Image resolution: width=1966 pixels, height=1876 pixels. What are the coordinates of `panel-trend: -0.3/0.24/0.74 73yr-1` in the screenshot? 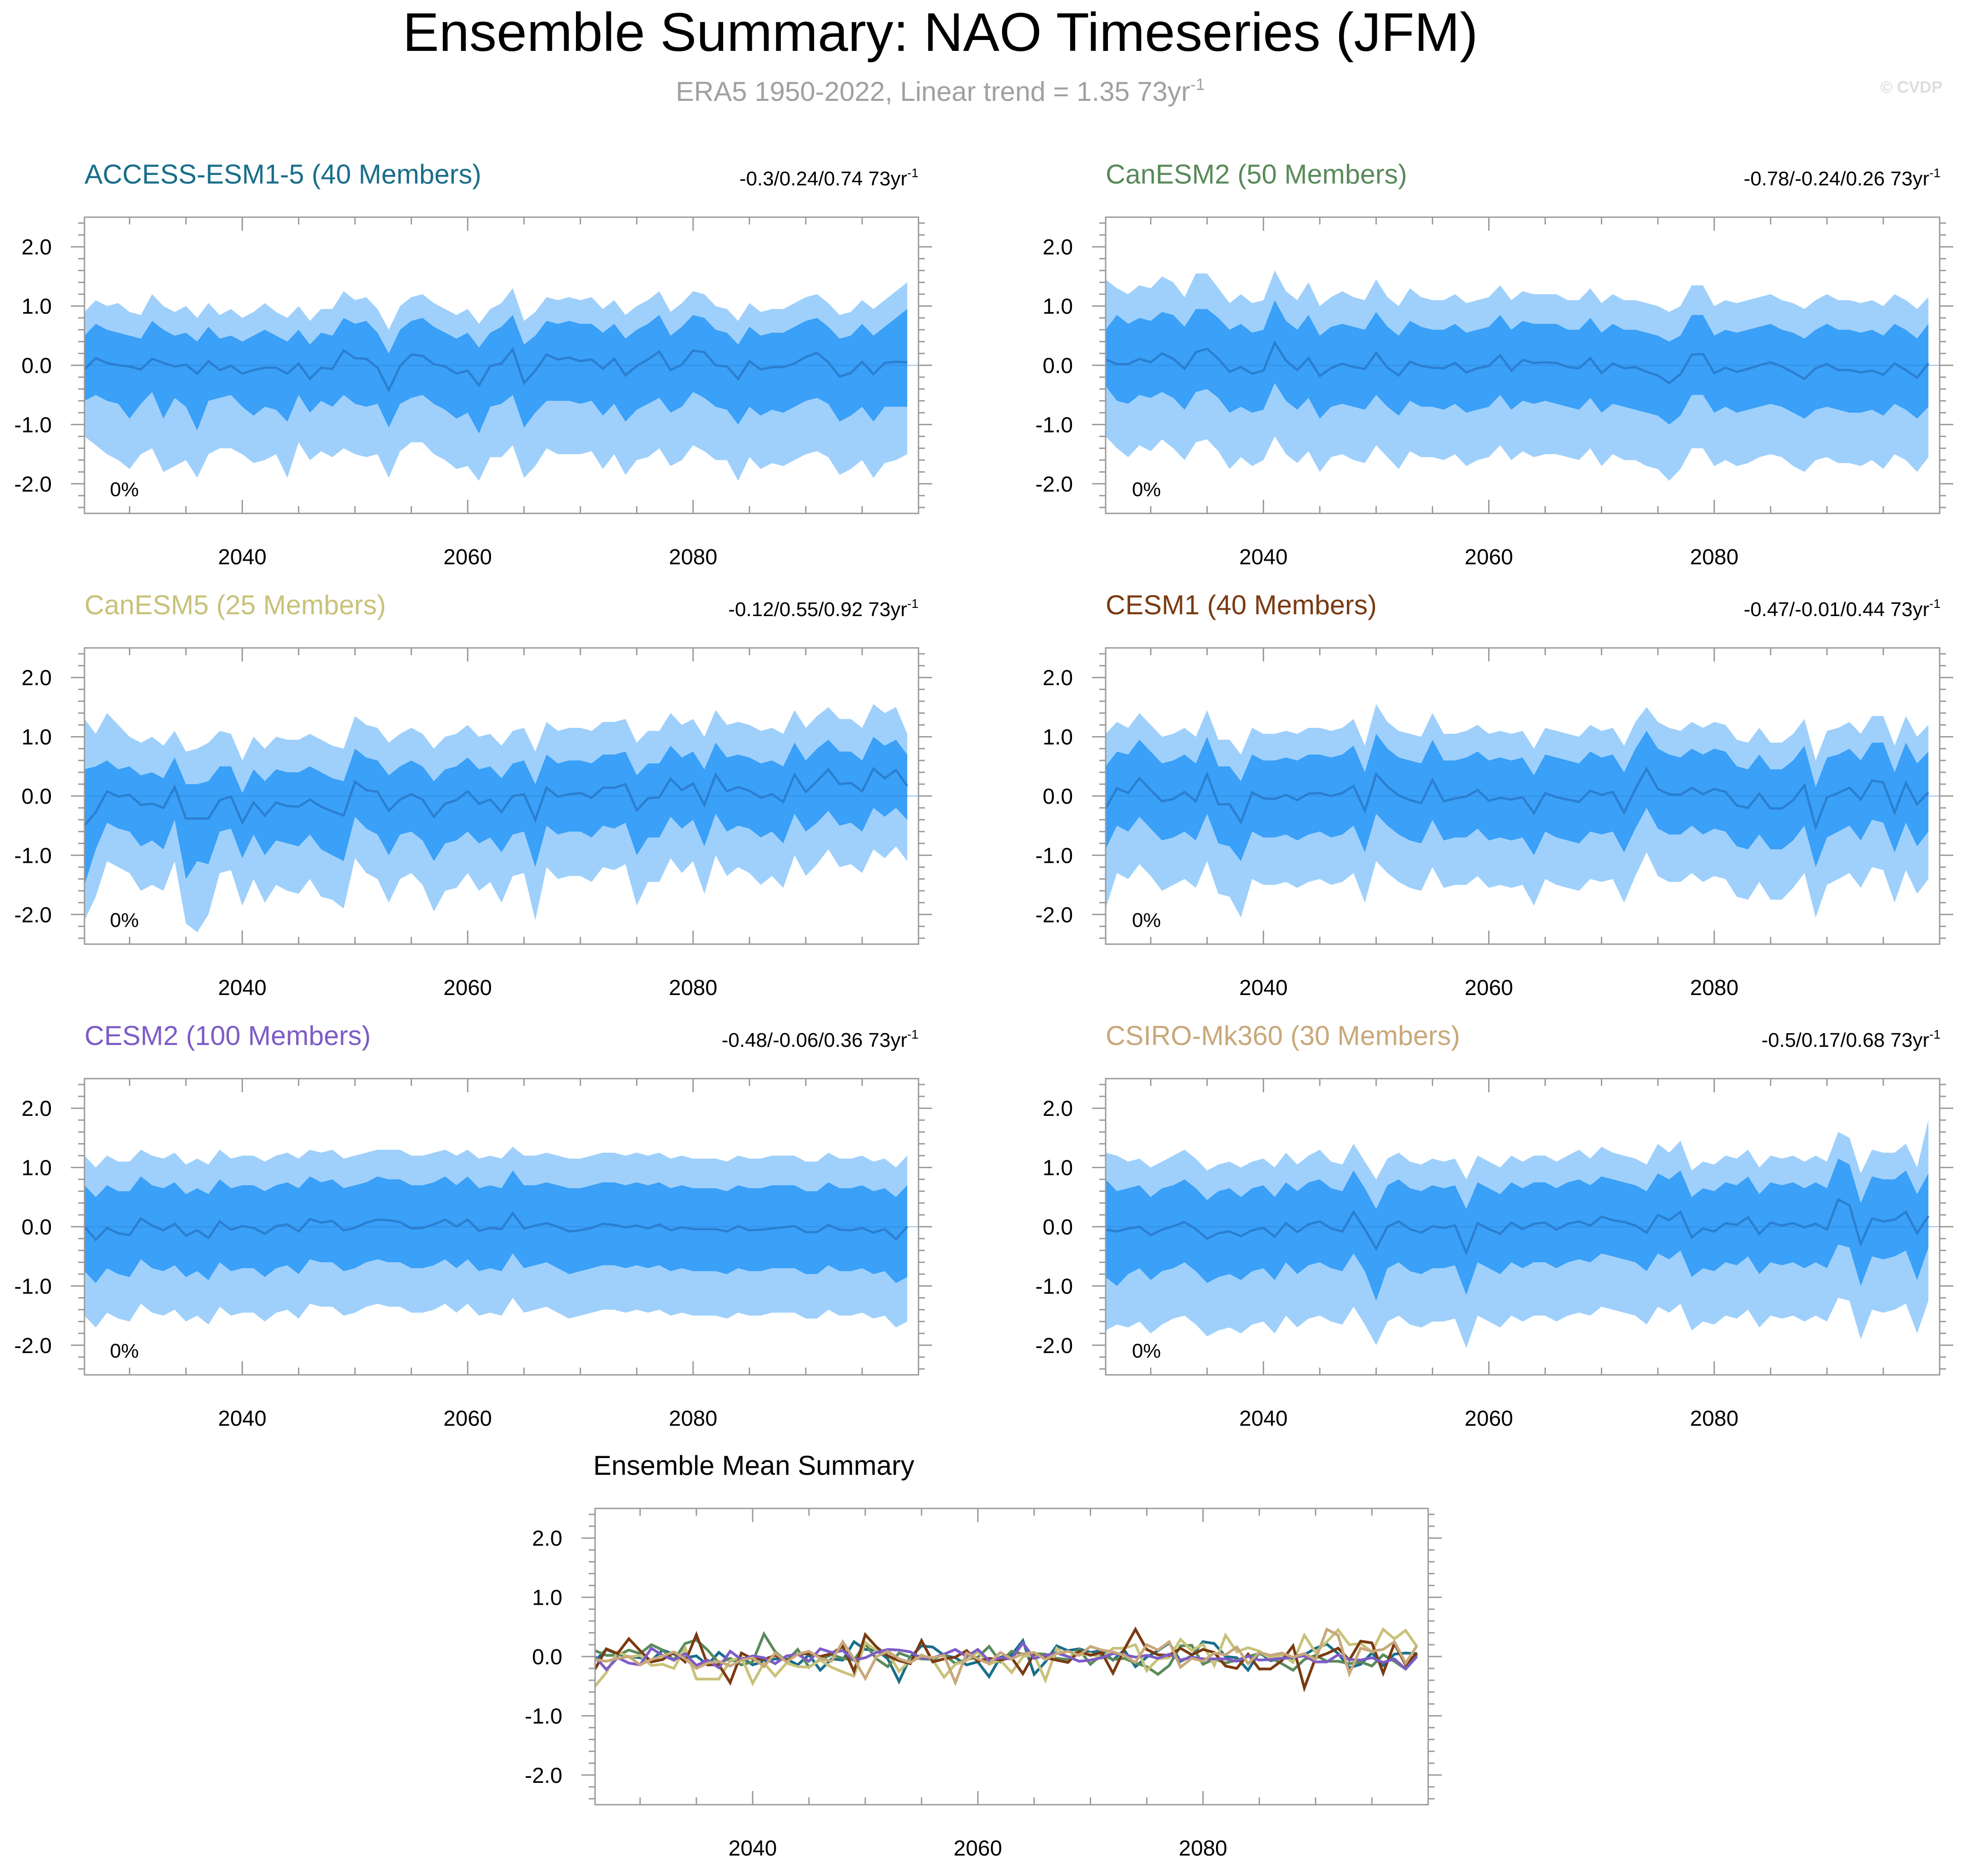 It's located at (829, 178).